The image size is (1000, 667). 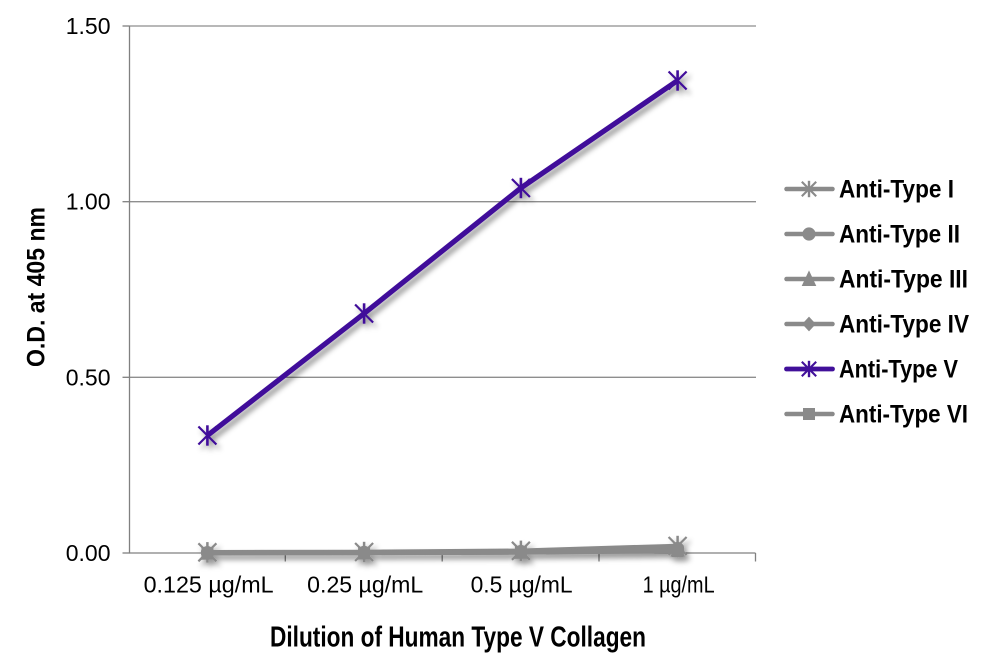 What do you see at coordinates (896, 190) in the screenshot?
I see `svg-text: Anti-Type I` at bounding box center [896, 190].